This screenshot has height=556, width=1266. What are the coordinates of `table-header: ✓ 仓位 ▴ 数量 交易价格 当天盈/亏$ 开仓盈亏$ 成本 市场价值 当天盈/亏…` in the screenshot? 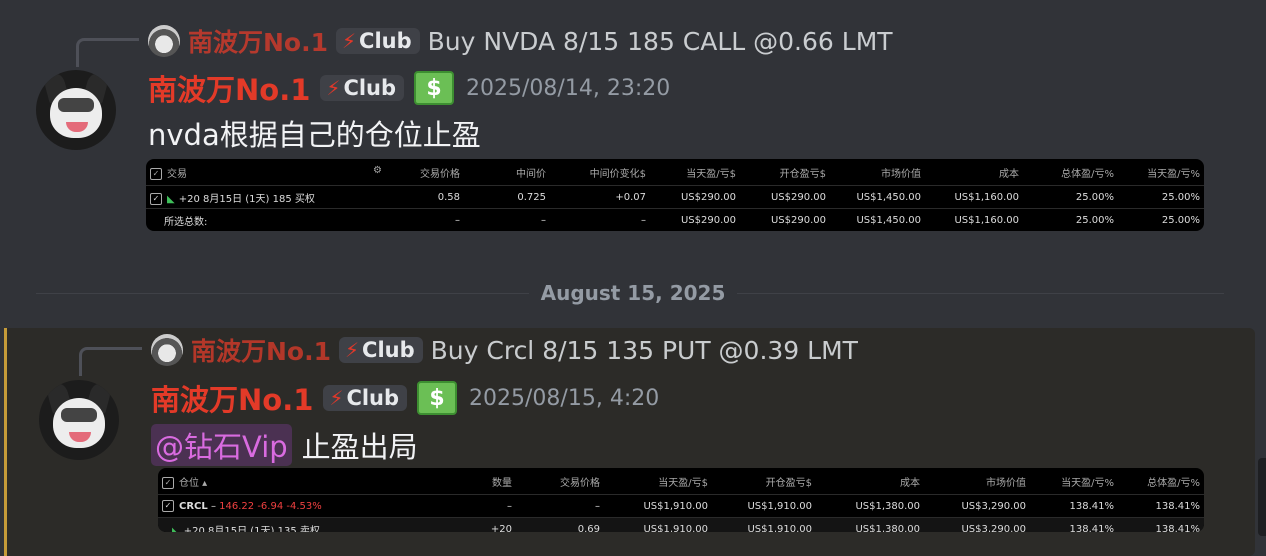 It's located at (681, 481).